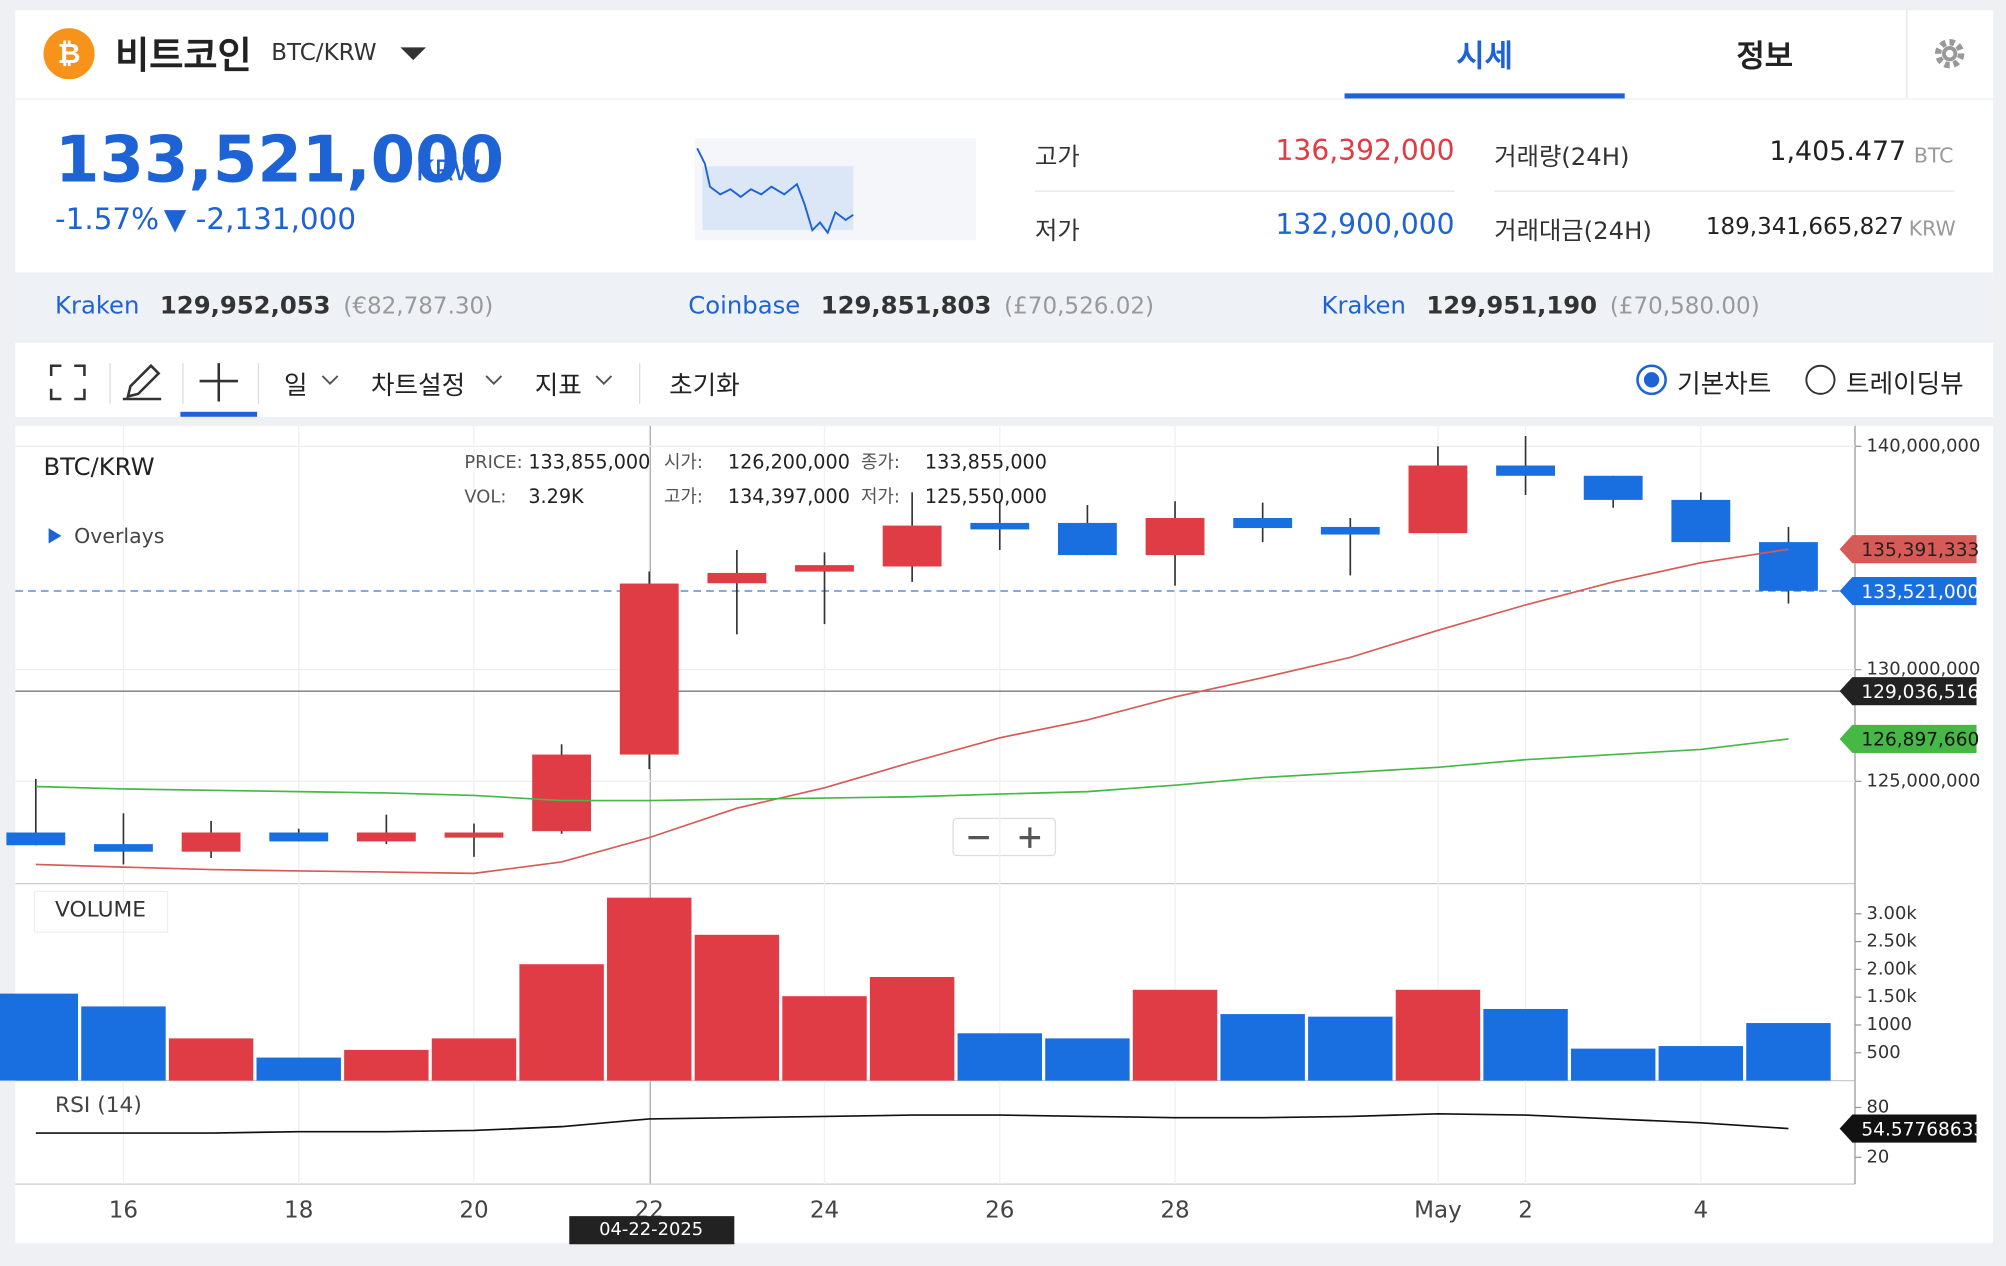 This screenshot has width=2006, height=1266. Describe the element at coordinates (1765, 56) in the screenshot. I see `tab: 정보` at that location.